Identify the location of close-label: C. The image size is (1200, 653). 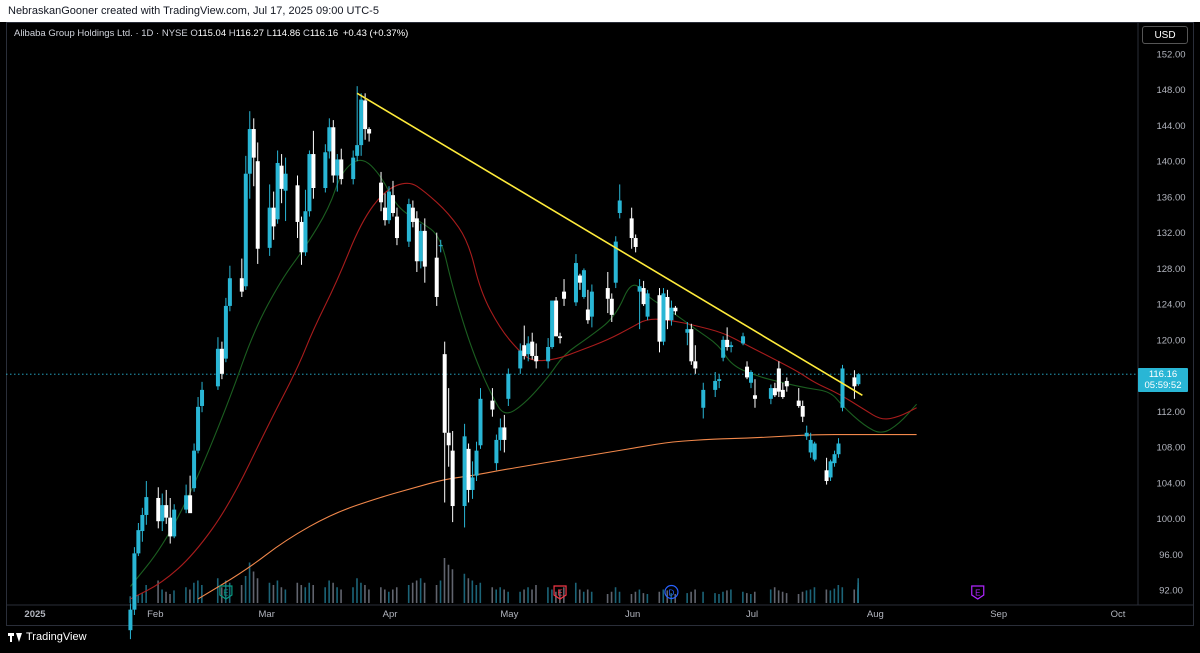
(306, 33).